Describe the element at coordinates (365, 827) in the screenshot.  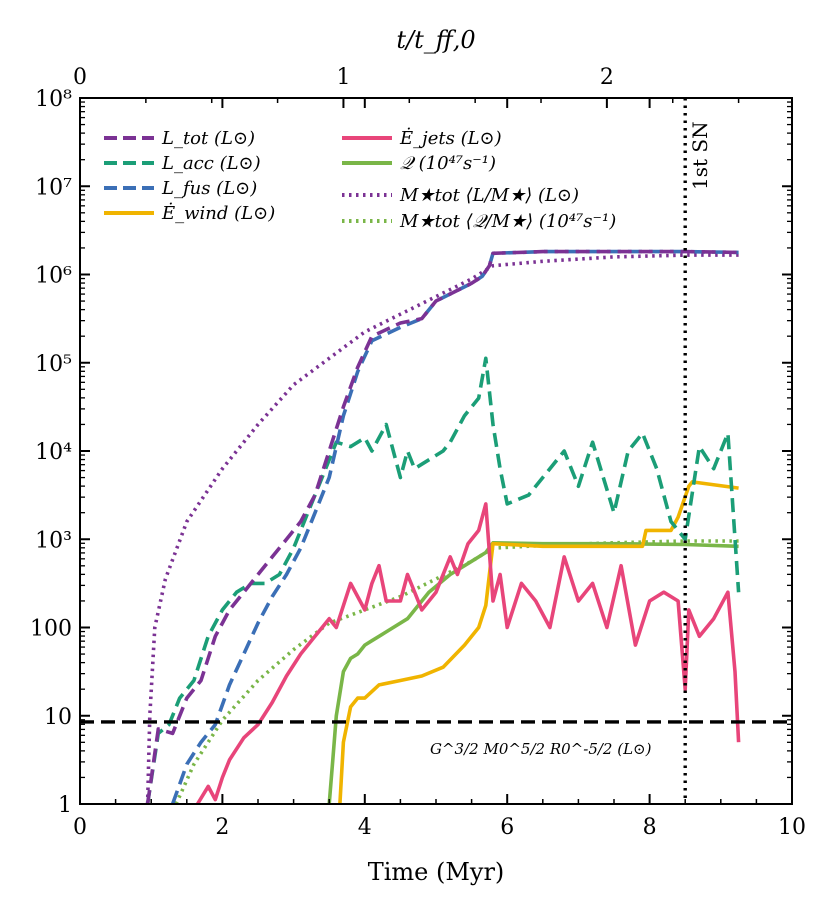
I see `x-tick-label: 4` at that location.